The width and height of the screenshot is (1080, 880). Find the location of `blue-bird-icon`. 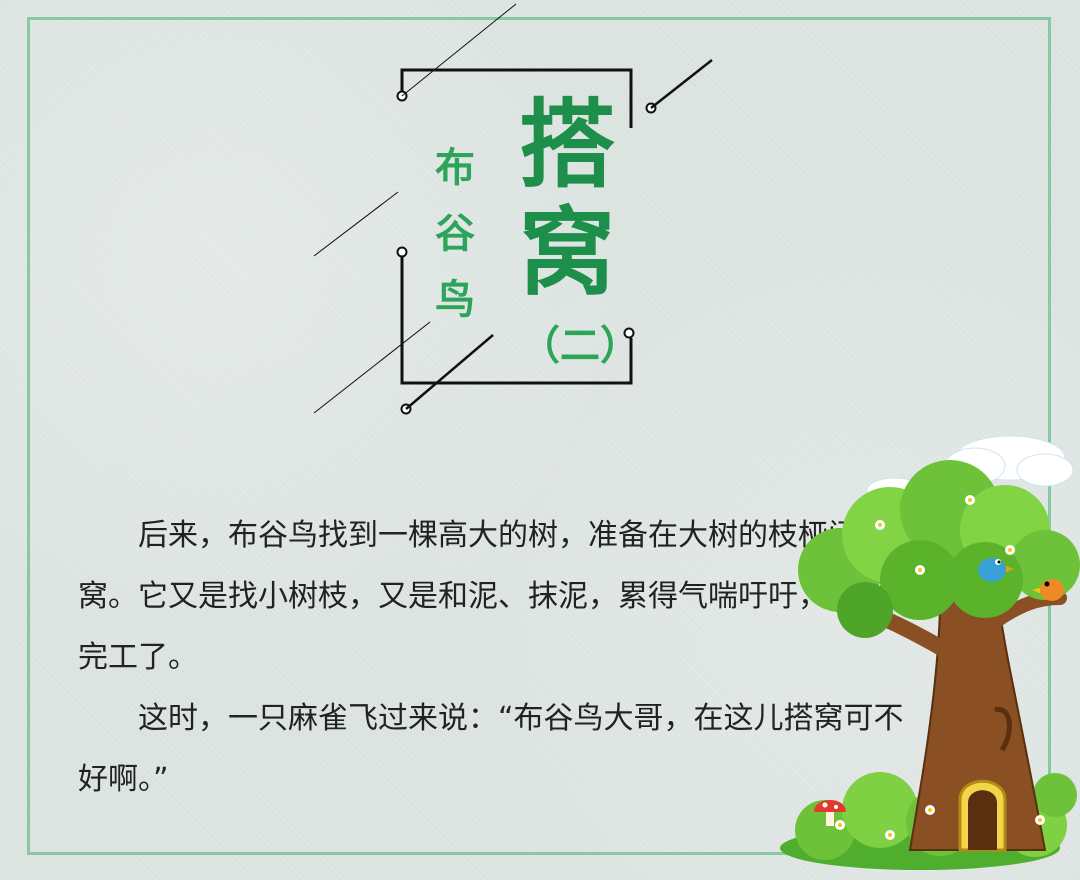

blue-bird-icon is located at coordinates (996, 570).